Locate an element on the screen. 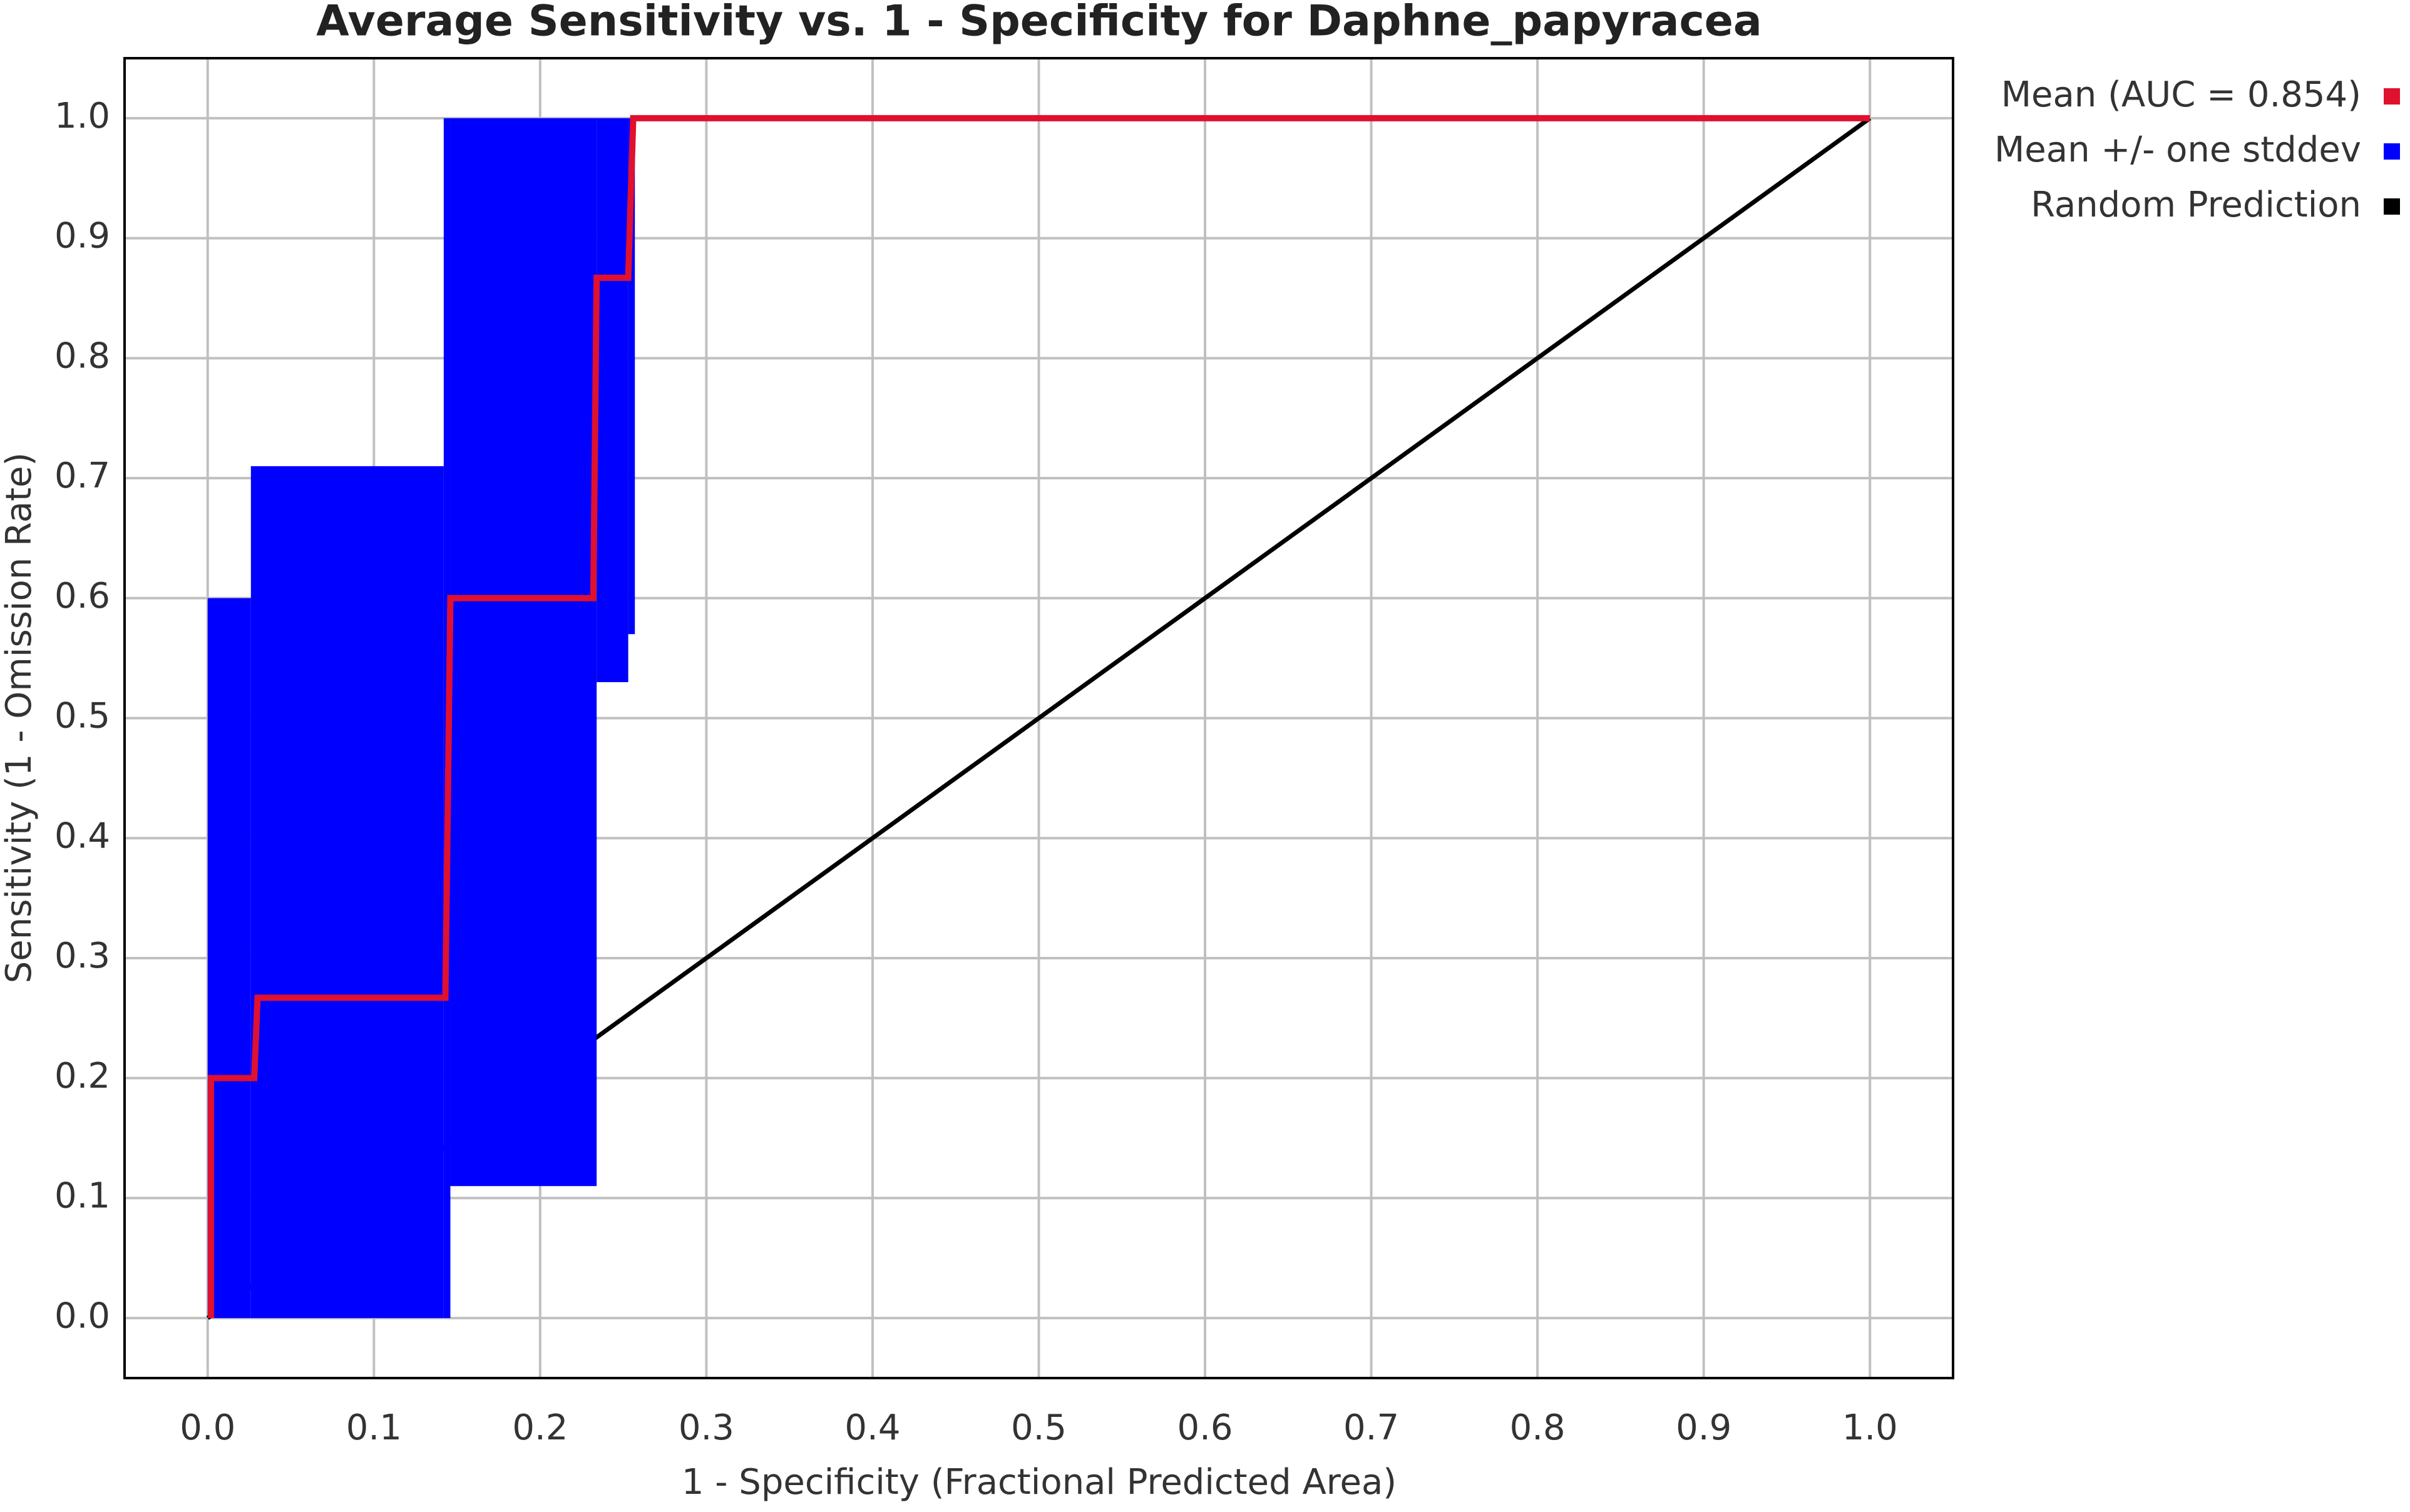  y-tick-label: 1.0 is located at coordinates (82, 116).